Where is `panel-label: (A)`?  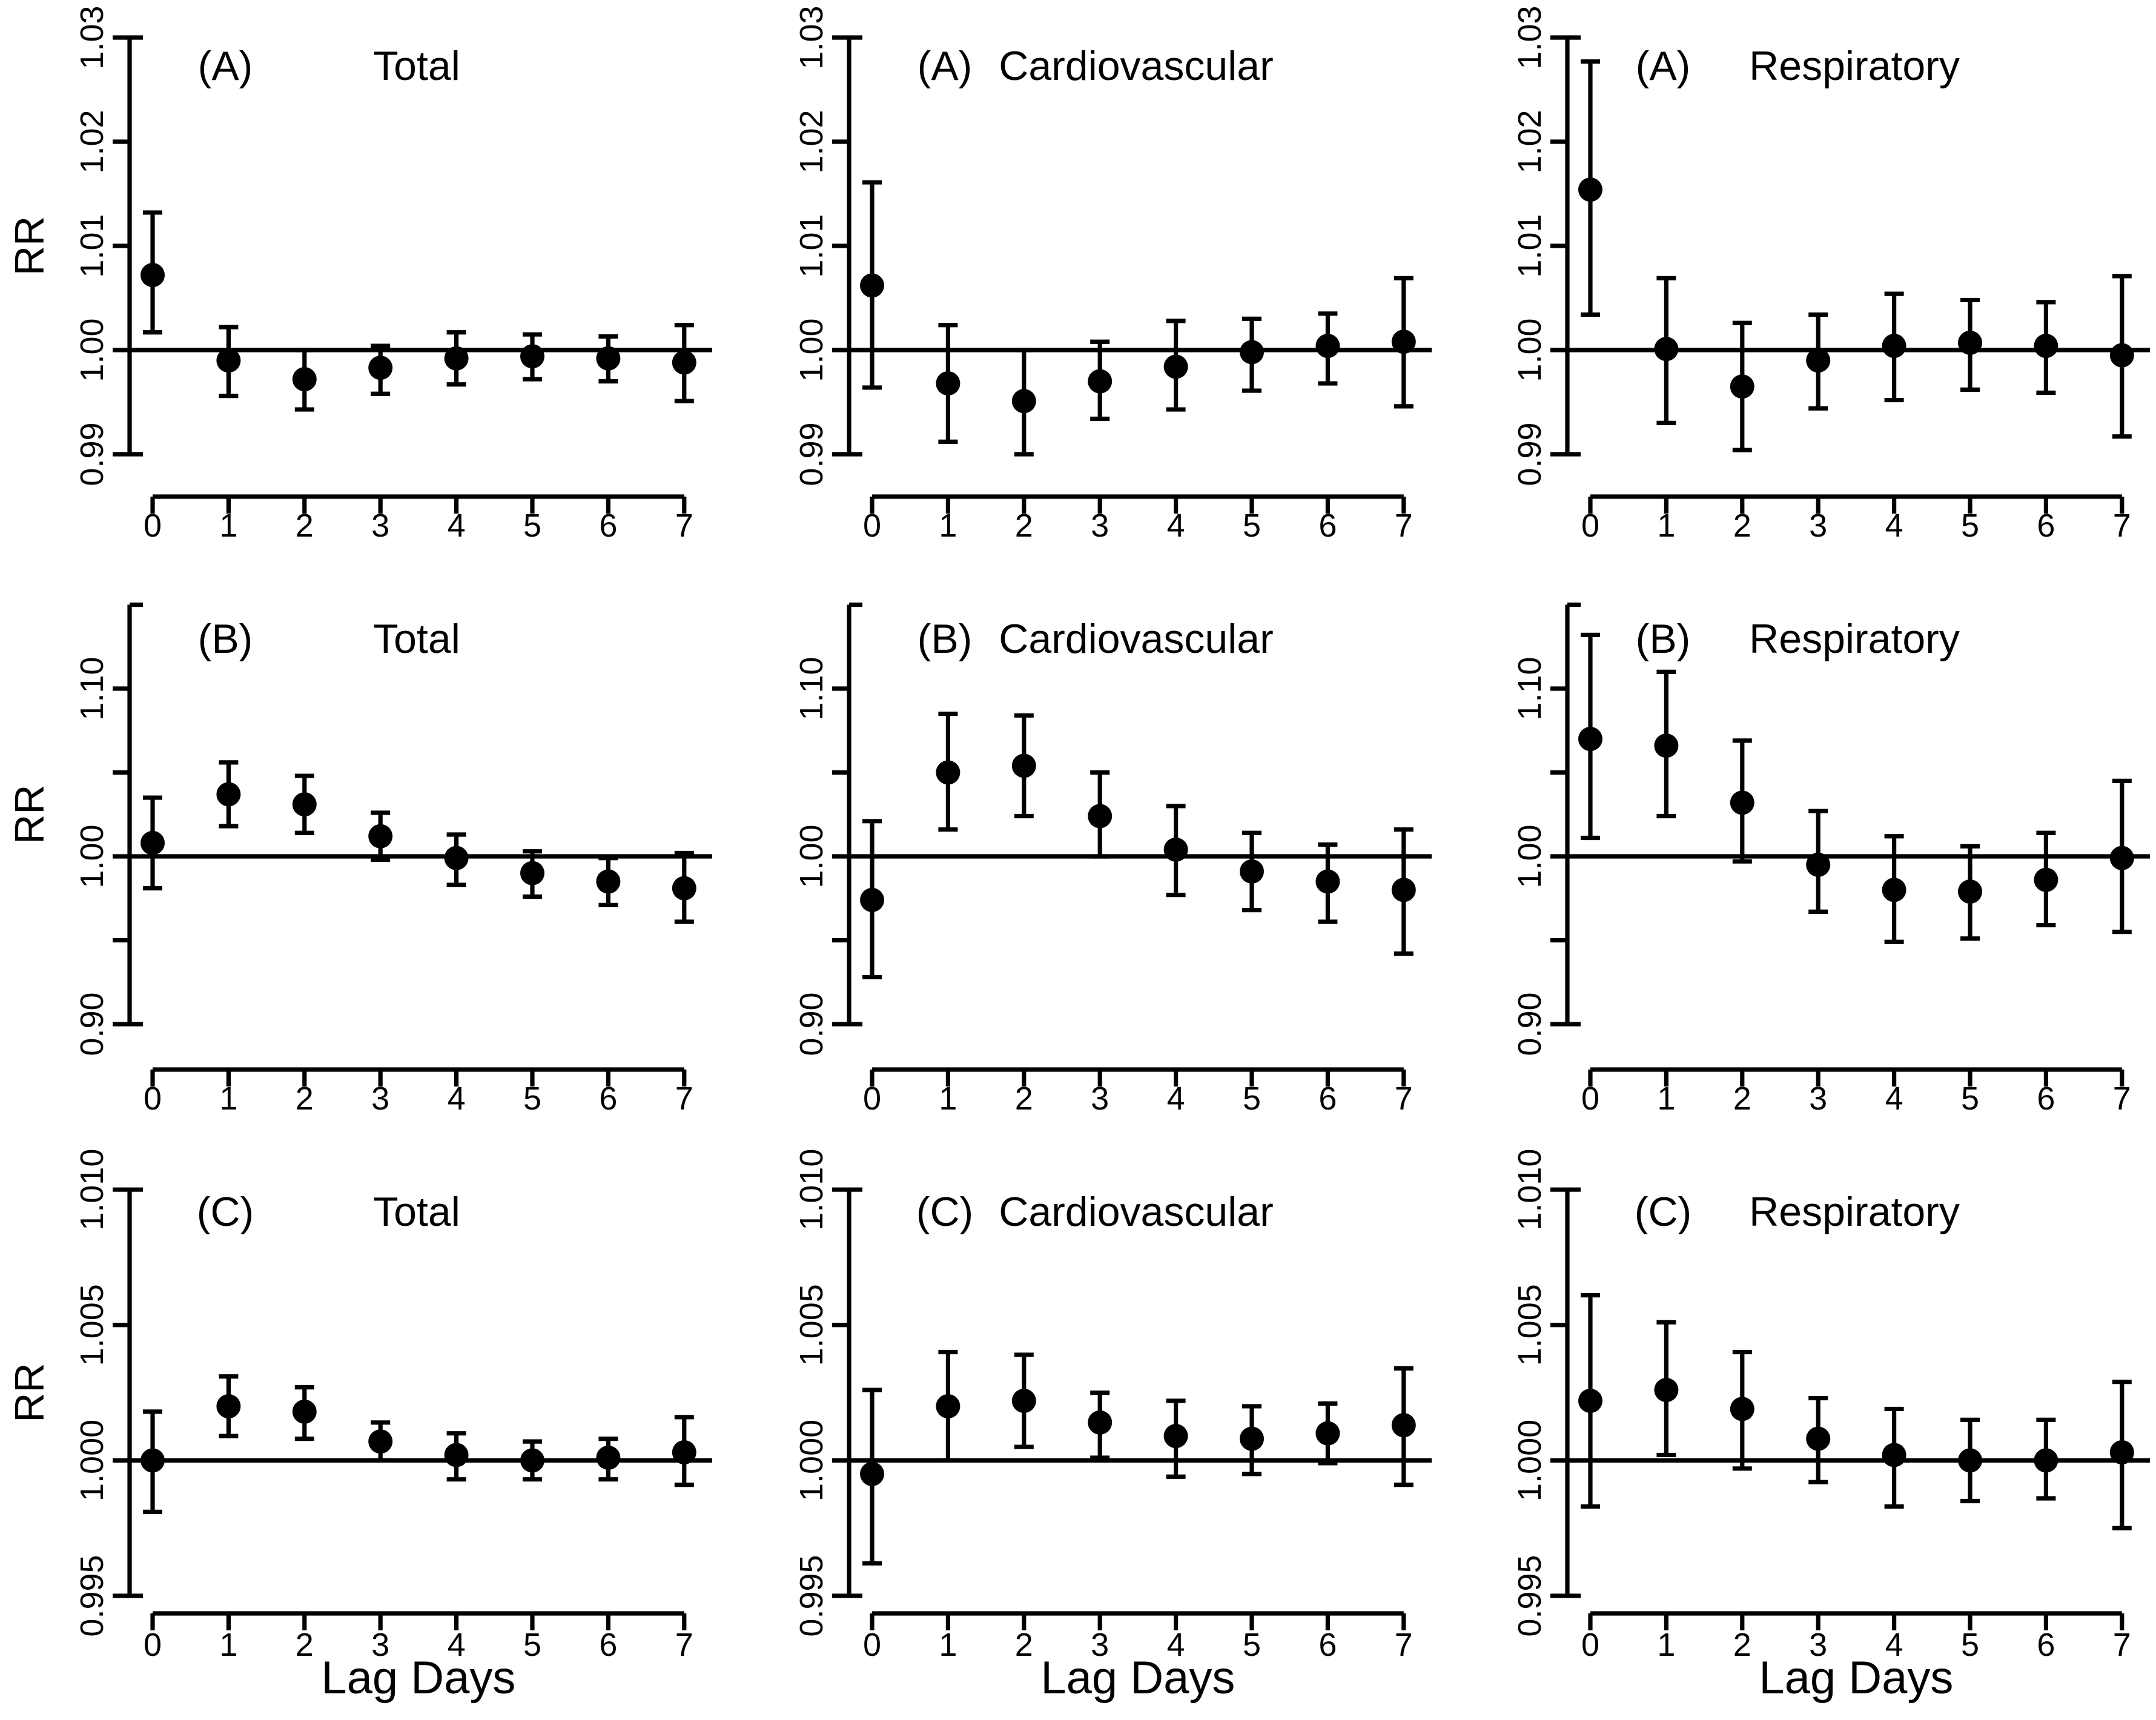
panel-label: (A) is located at coordinates (945, 66).